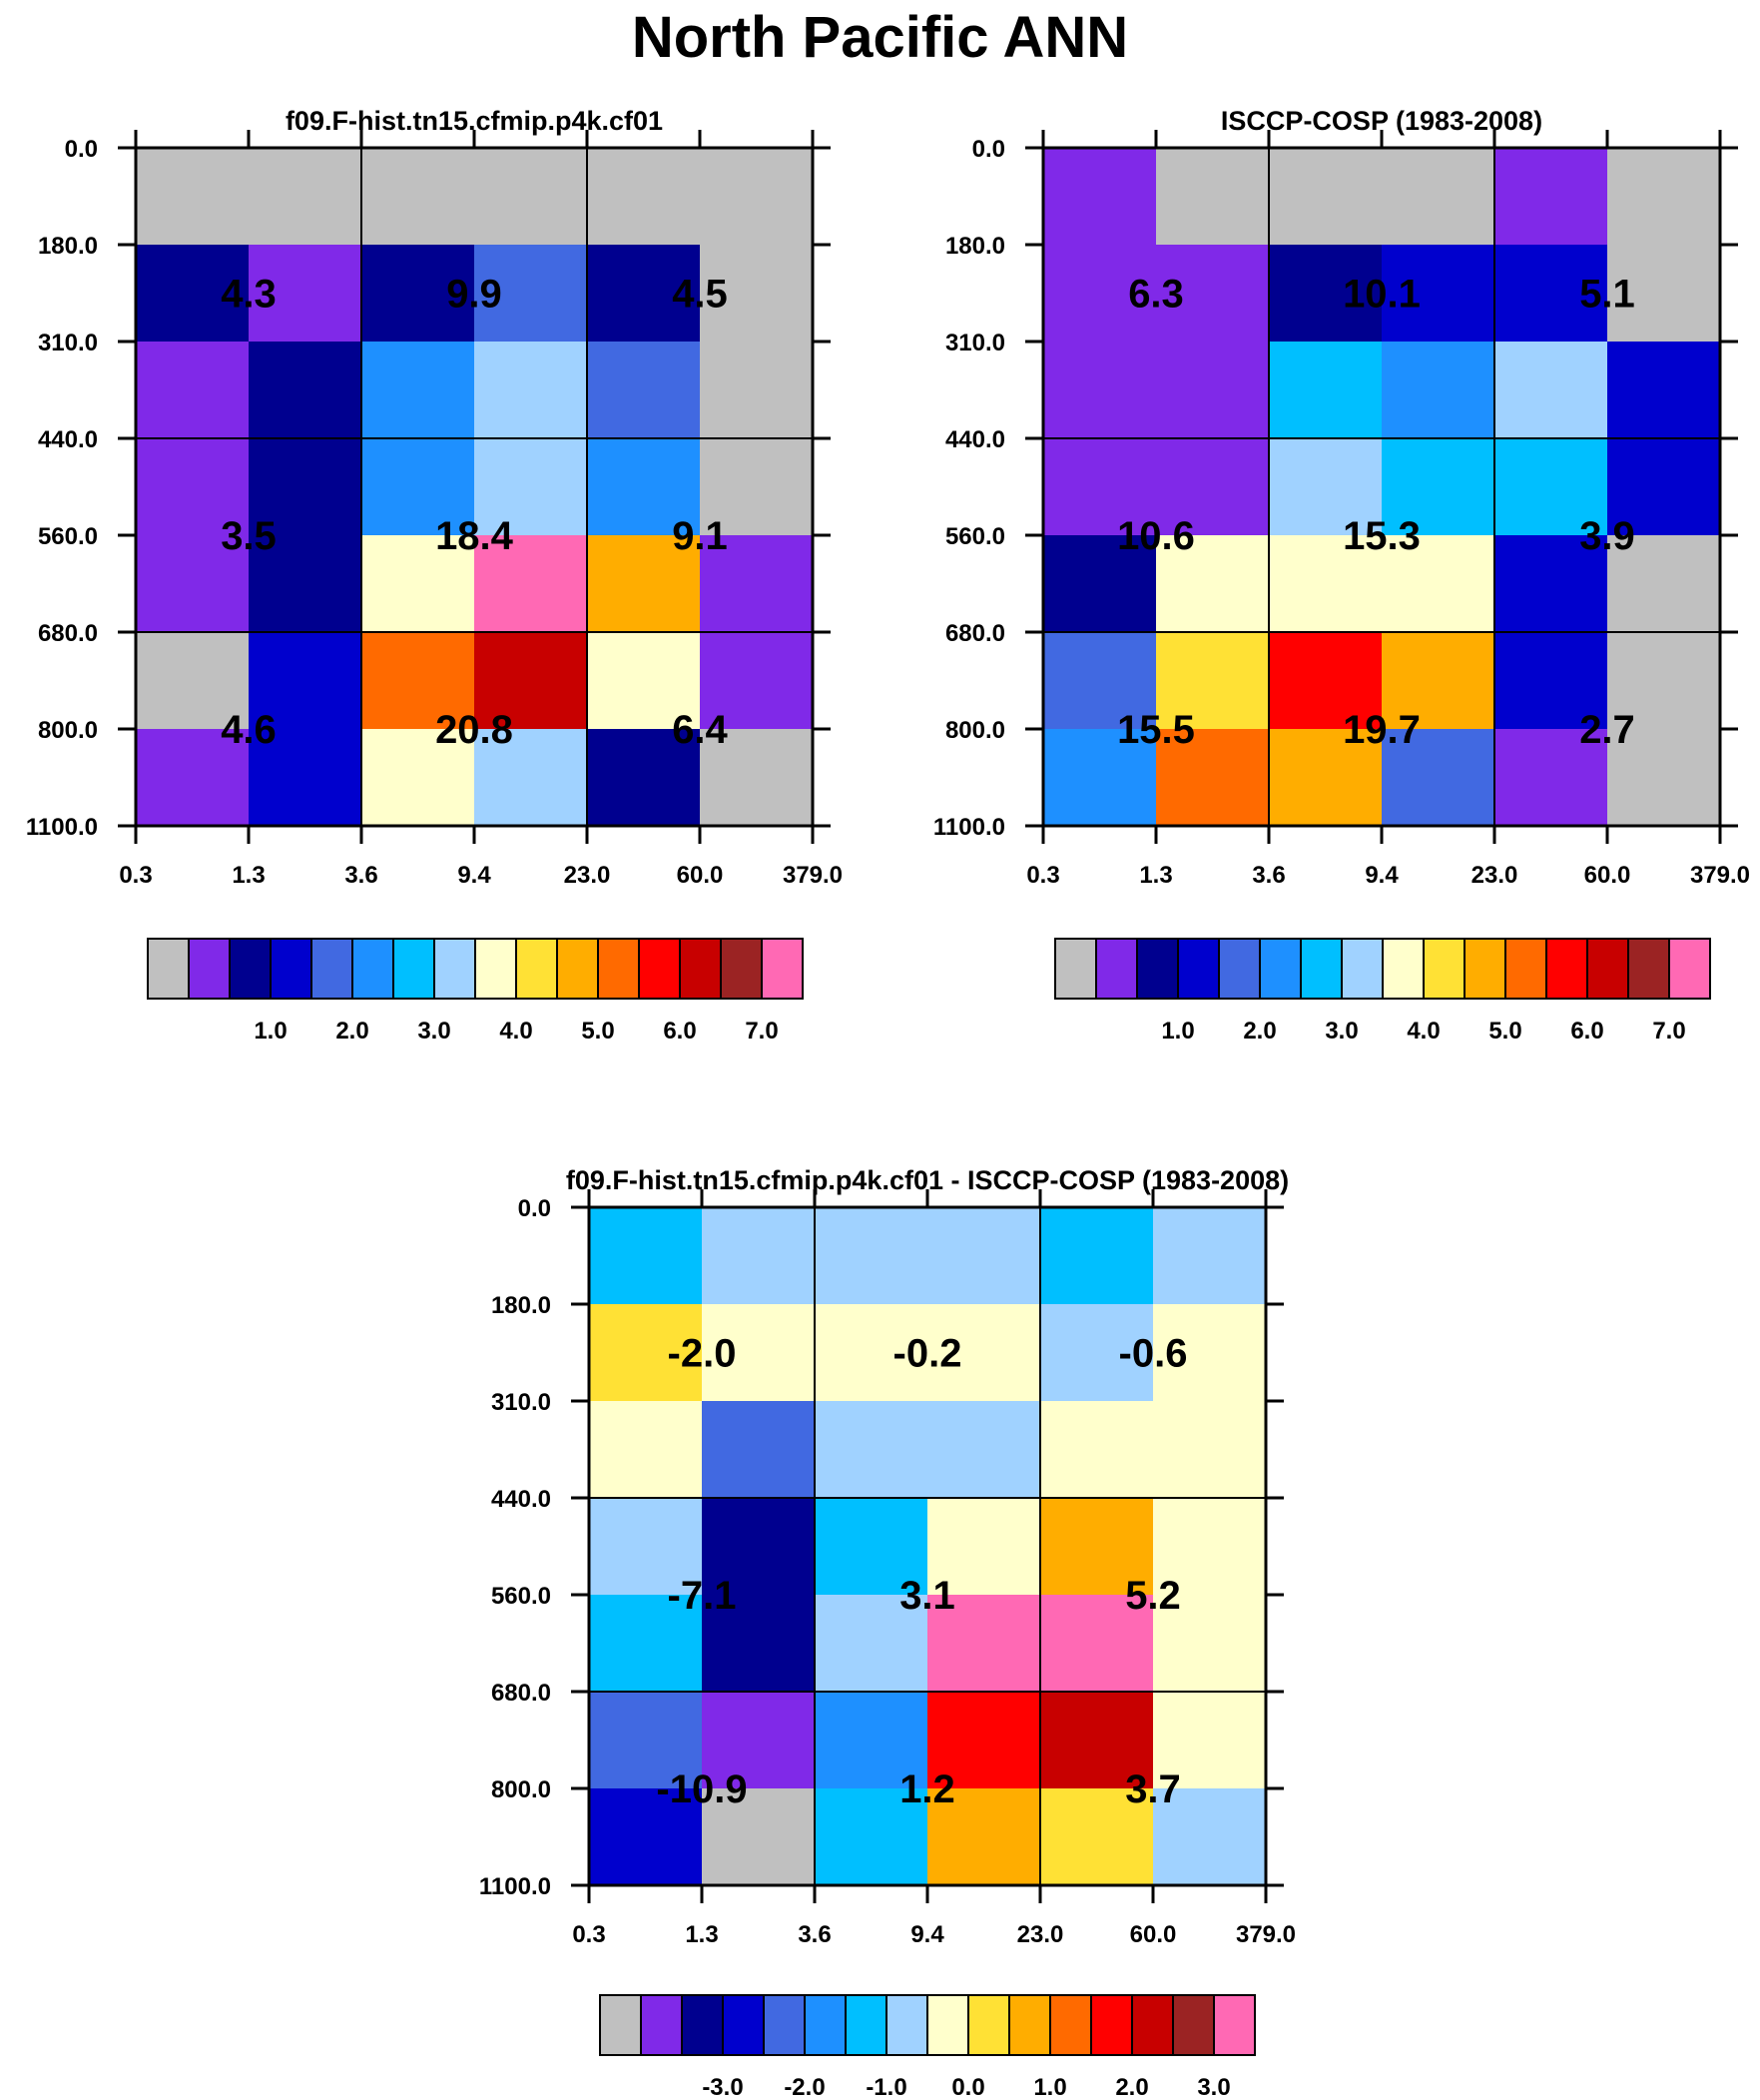 The width and height of the screenshot is (1760, 2100). I want to click on colorbar-label: 6.0, so click(1586, 1031).